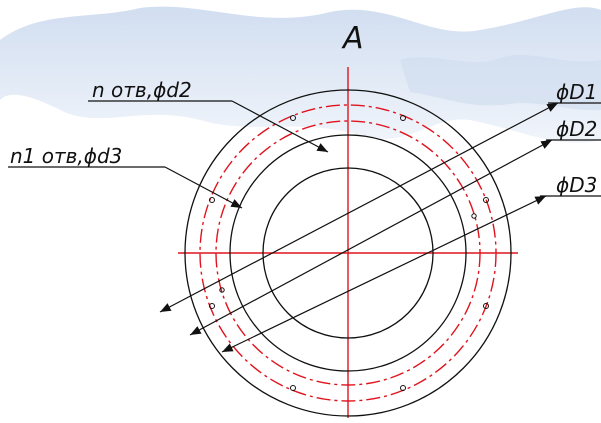 Image resolution: width=601 pixels, height=423 pixels. What do you see at coordinates (142, 90) in the screenshot?
I see `label-holes-d2: n отв,ϕd2` at bounding box center [142, 90].